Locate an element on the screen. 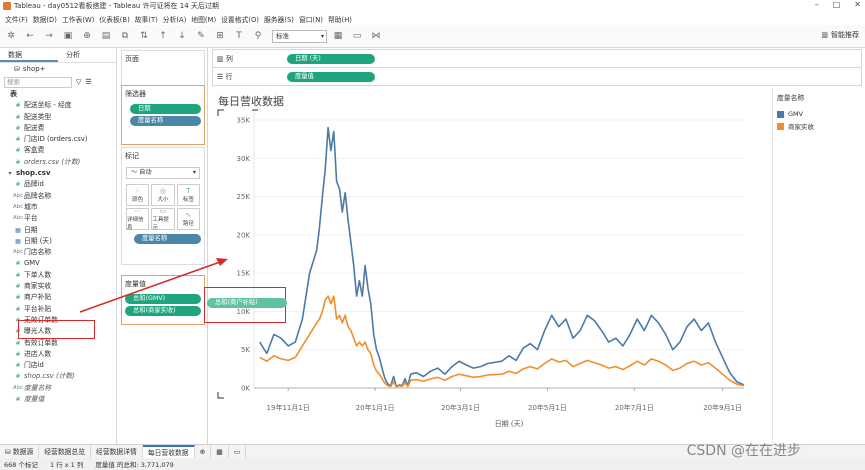 The height and width of the screenshot is (470, 865). menu-help: 帮助(H) is located at coordinates (339, 19).